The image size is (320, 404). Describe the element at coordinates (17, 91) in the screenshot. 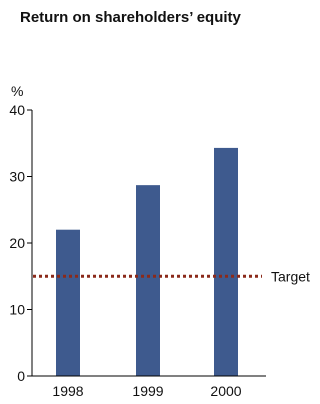

I see `y-axis-unit-label: %` at that location.